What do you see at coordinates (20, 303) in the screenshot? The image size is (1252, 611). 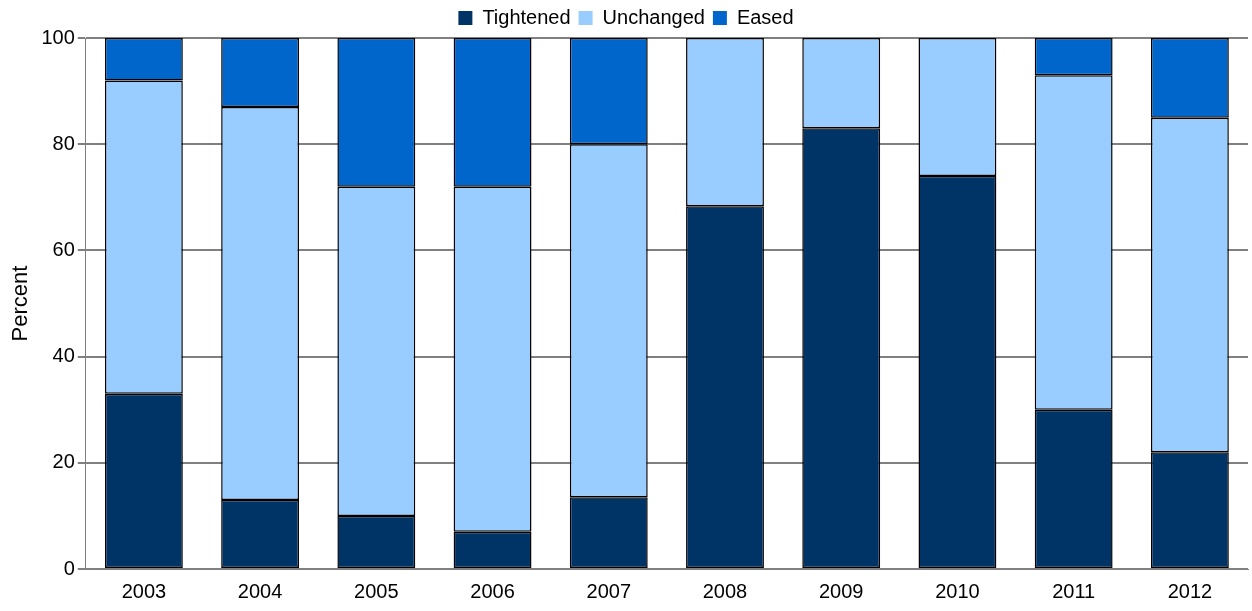 I see `y-axis-title: Percent` at bounding box center [20, 303].